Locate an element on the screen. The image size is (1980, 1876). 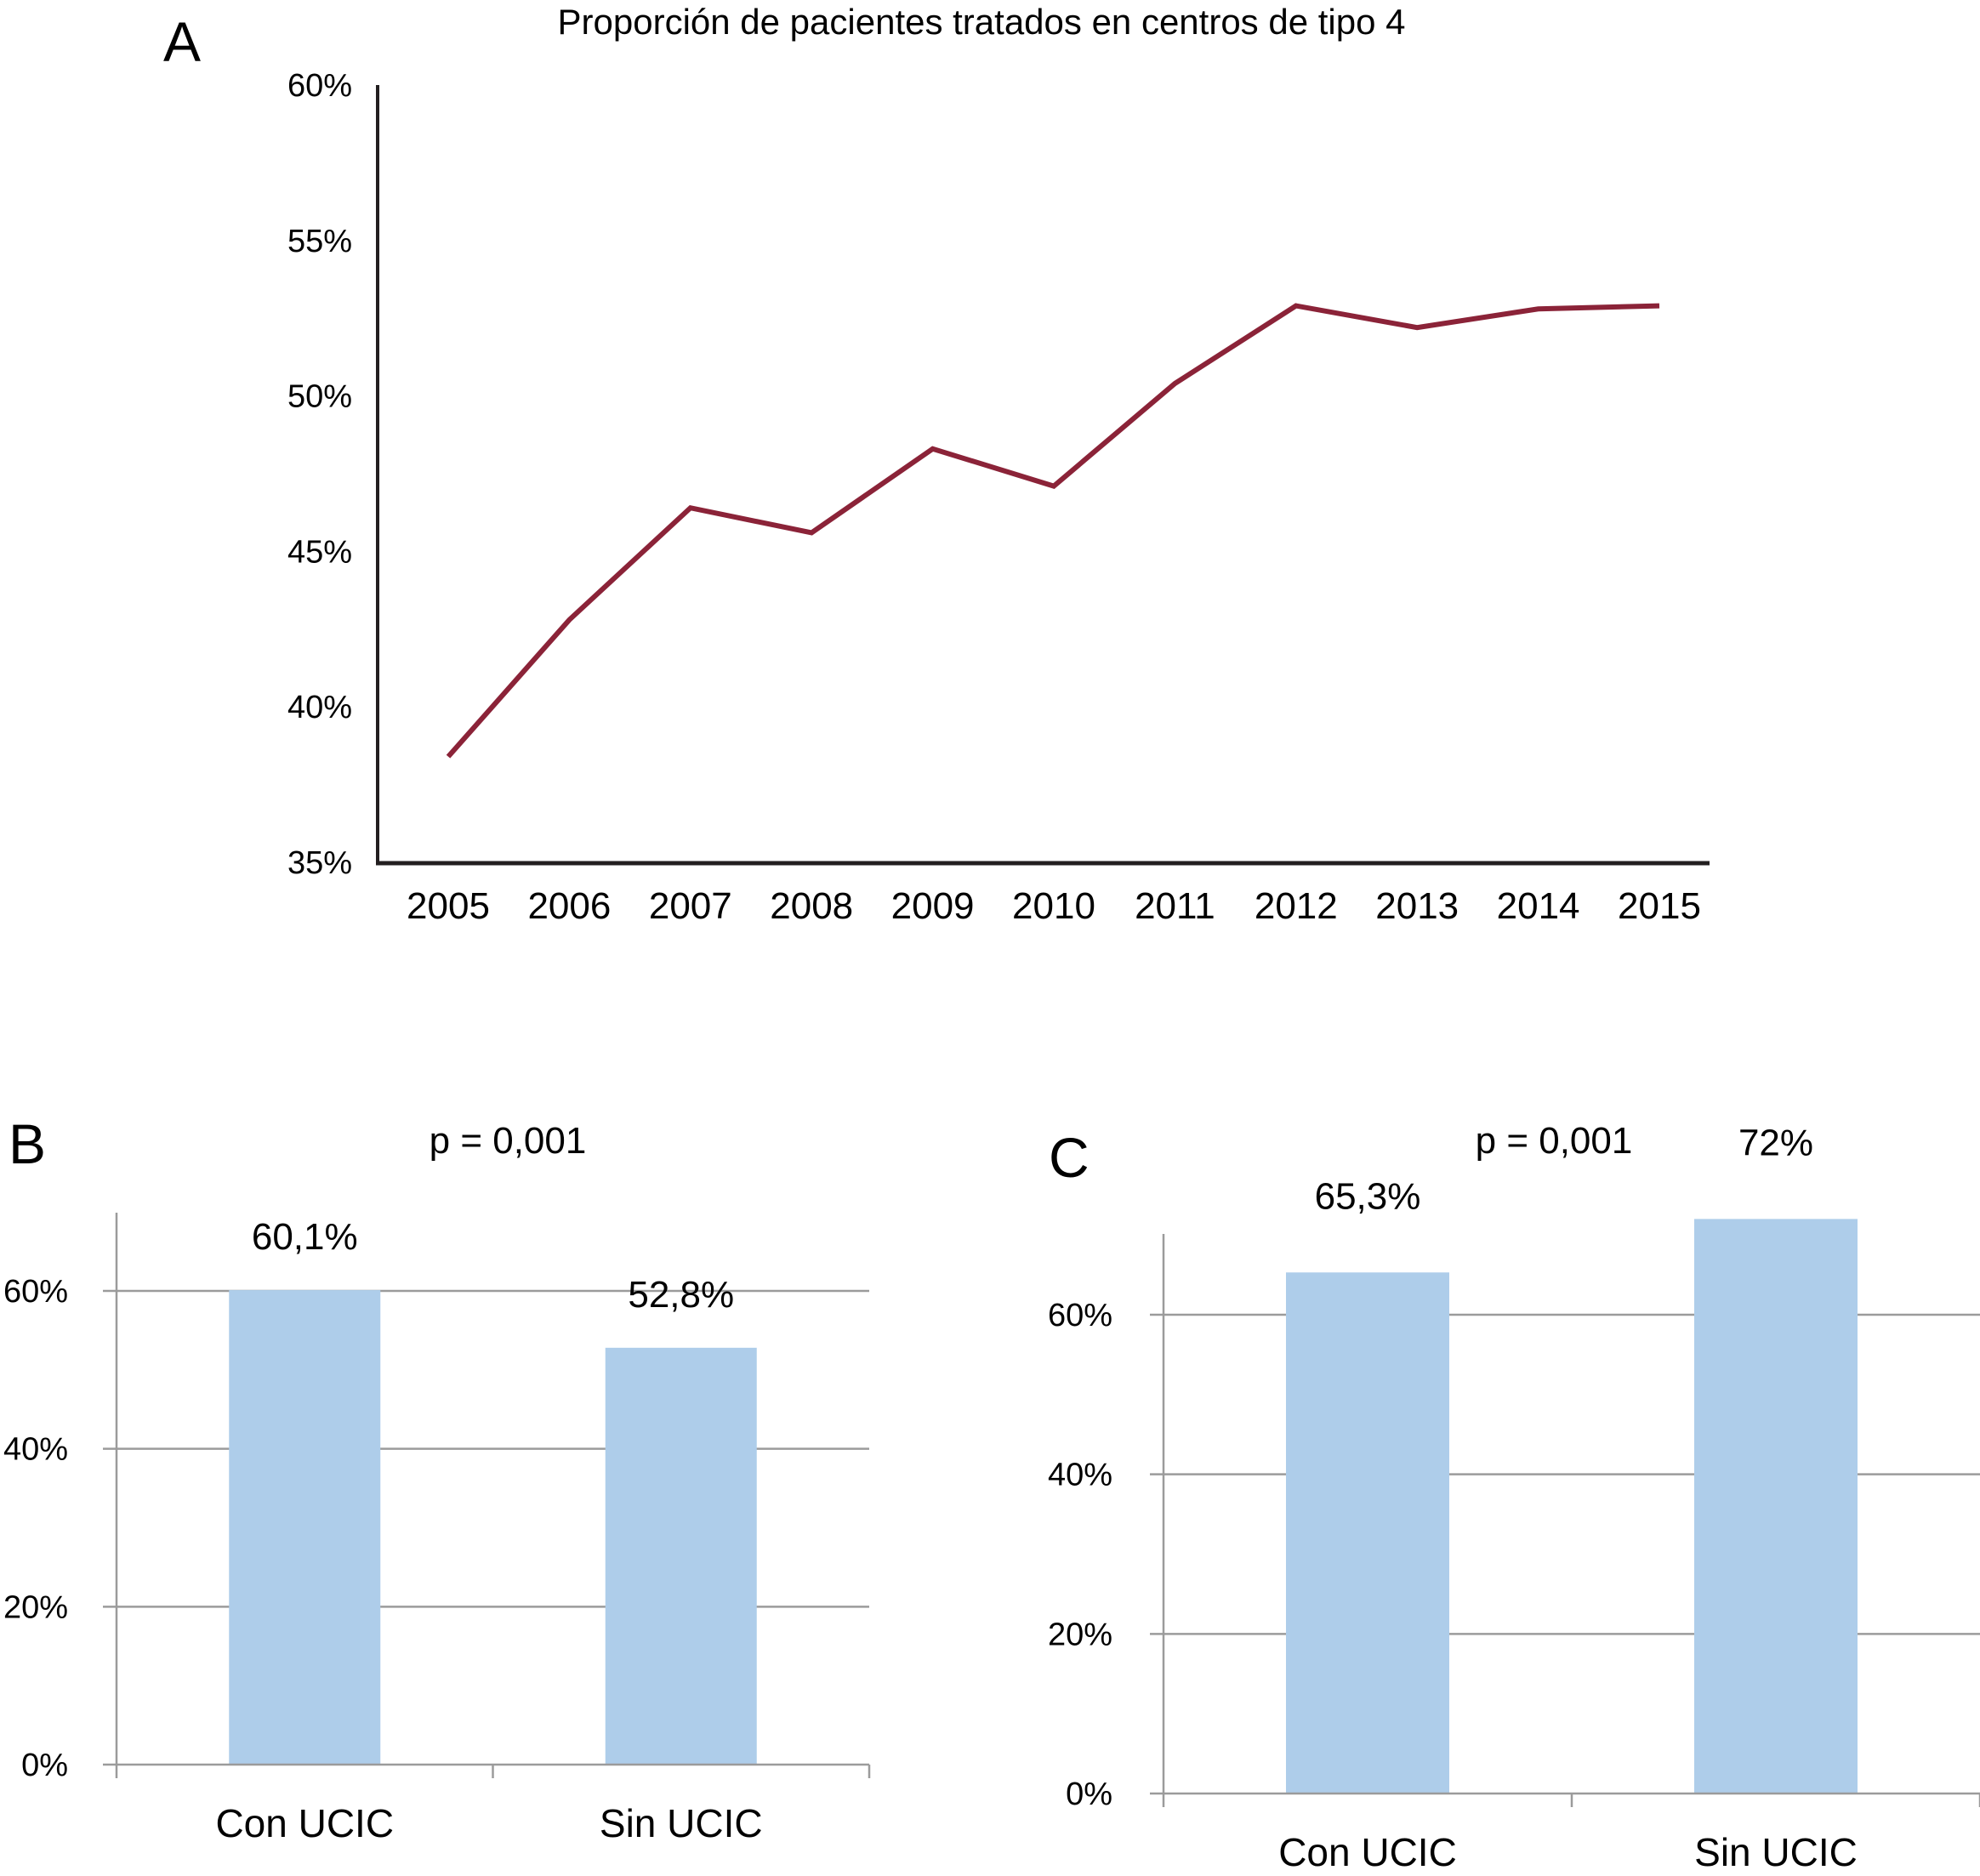
y-tick-label: 35% is located at coordinates (319, 863).